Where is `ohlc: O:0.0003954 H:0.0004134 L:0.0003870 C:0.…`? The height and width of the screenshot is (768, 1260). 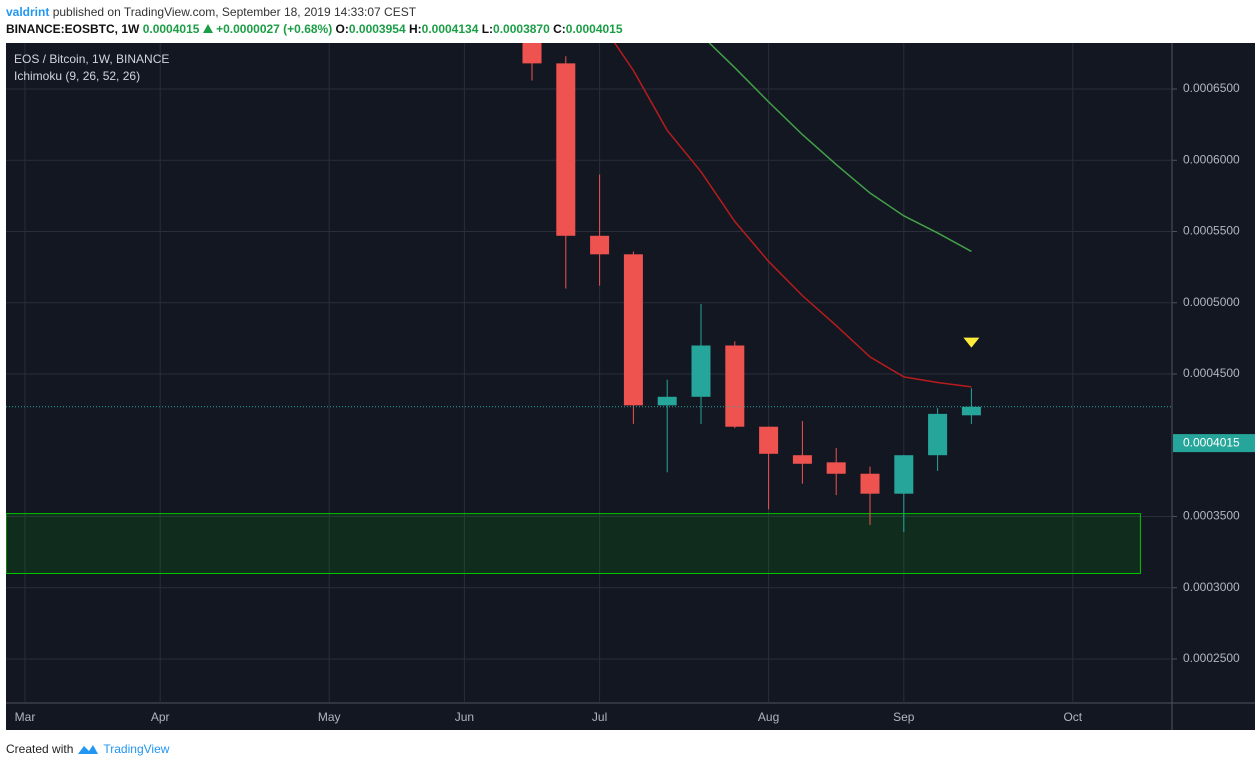 ohlc: O:0.0003954 H:0.0004134 L:0.0003870 C:0.… is located at coordinates (479, 29).